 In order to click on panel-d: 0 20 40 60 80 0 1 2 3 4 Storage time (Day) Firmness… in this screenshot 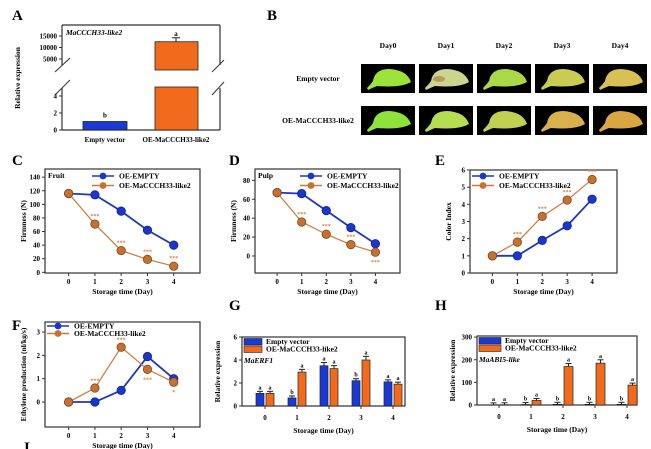, I will do `click(315, 232)`.